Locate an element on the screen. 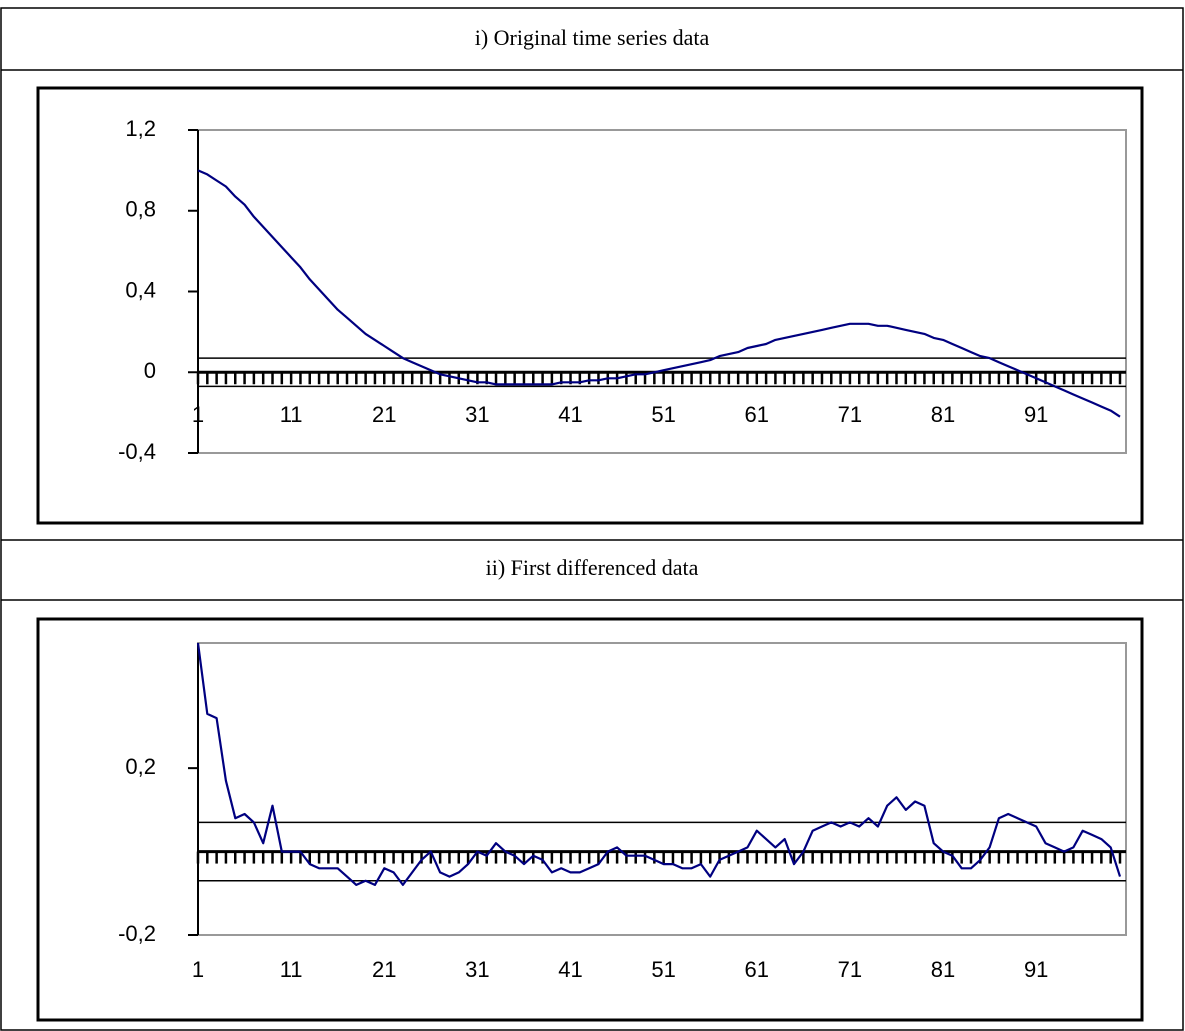 Image resolution: width=1185 pixels, height=1031 pixels. y-tick-label: 0,2 is located at coordinates (140, 766).